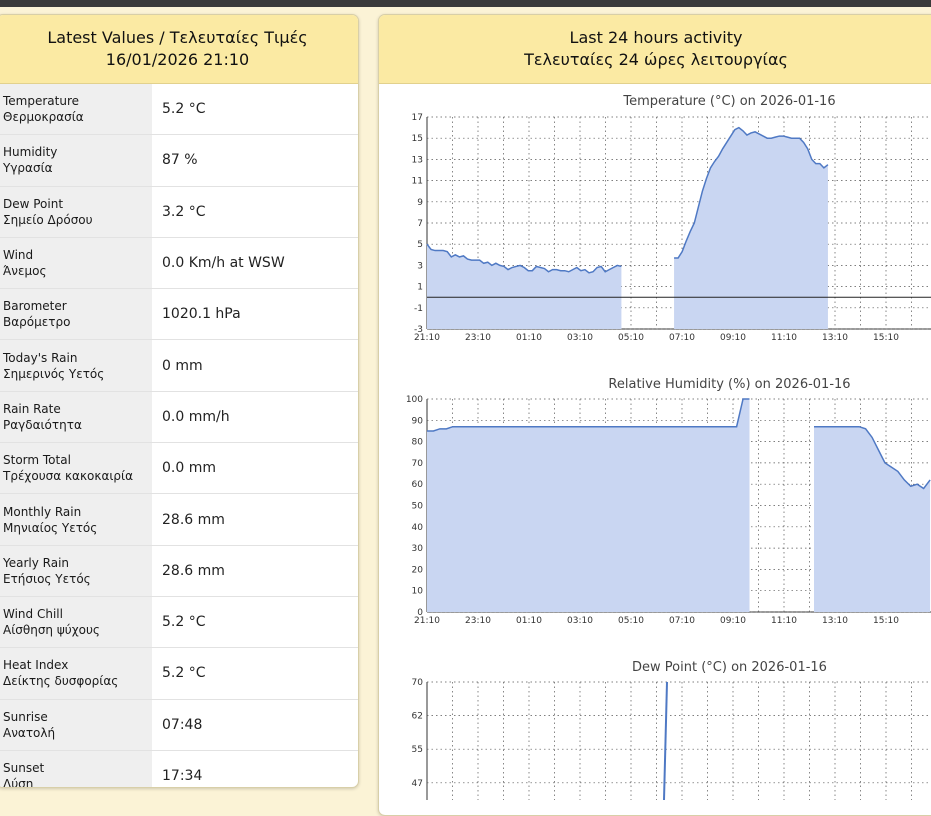 The image size is (931, 816). What do you see at coordinates (18, 255) in the screenshot?
I see `label-en: Wind` at bounding box center [18, 255].